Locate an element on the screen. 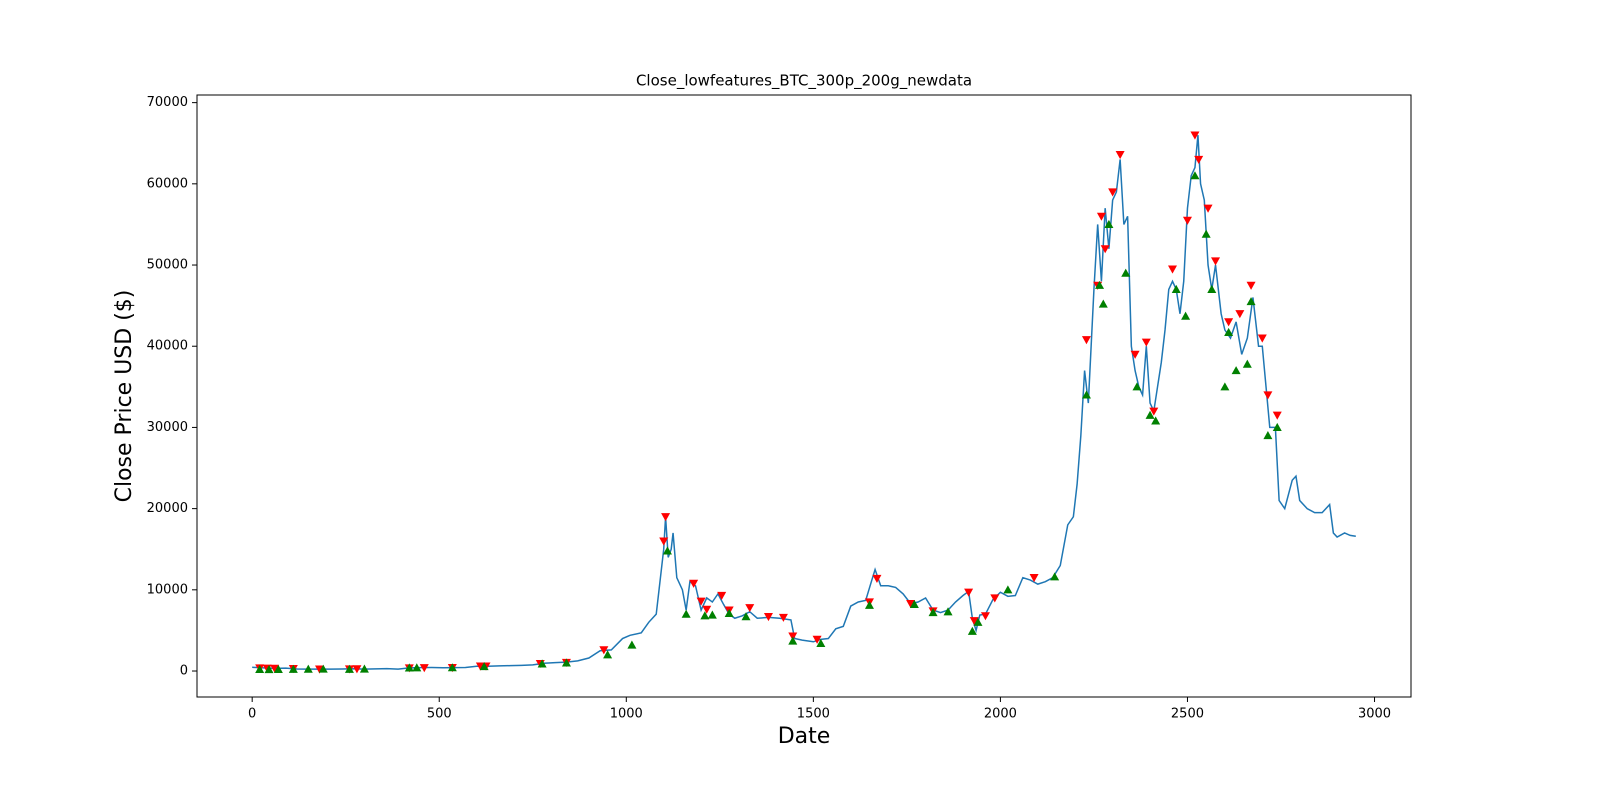  x-tick-label: 2500 is located at coordinates (1187, 714).